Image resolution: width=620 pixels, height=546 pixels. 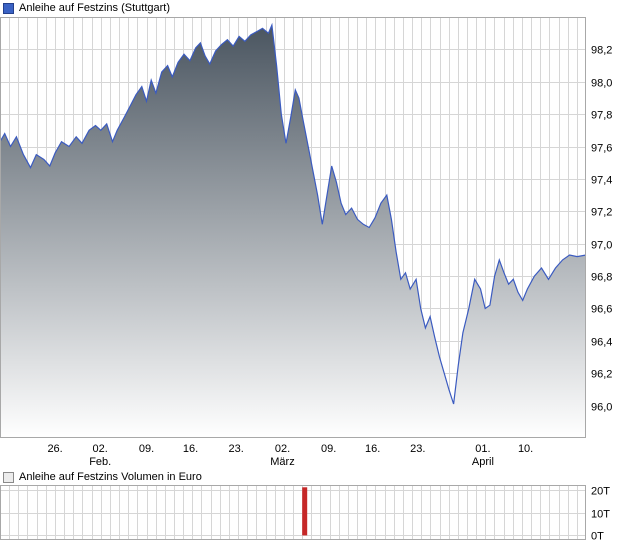 I want to click on price-y-tick-label: 98,2, so click(x=601, y=51).